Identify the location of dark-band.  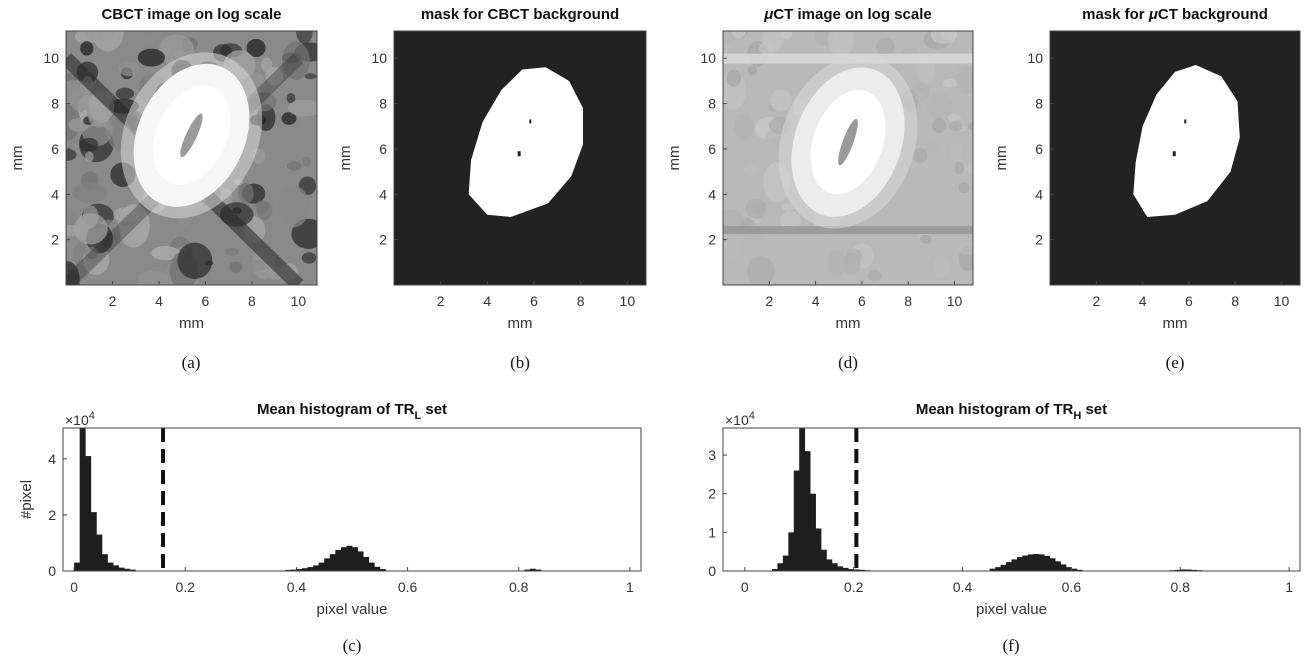
(848, 230).